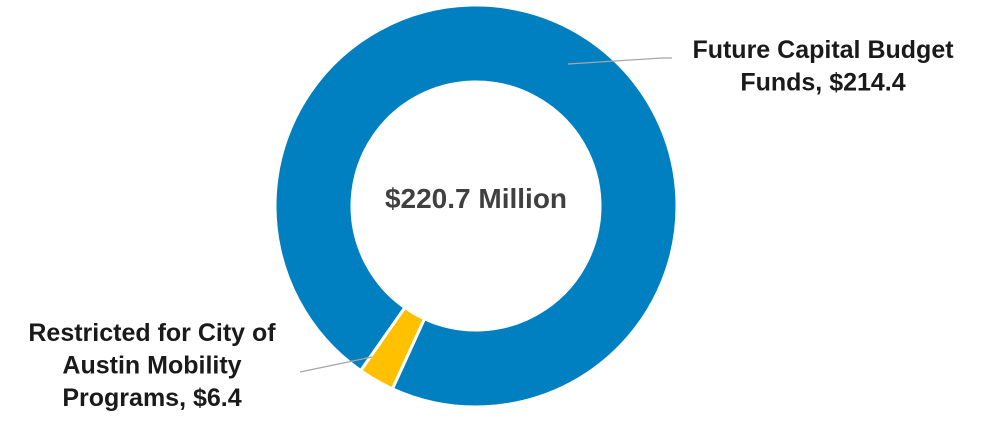  I want to click on data-label-0-line-0: Future Capital Budget, so click(823, 50).